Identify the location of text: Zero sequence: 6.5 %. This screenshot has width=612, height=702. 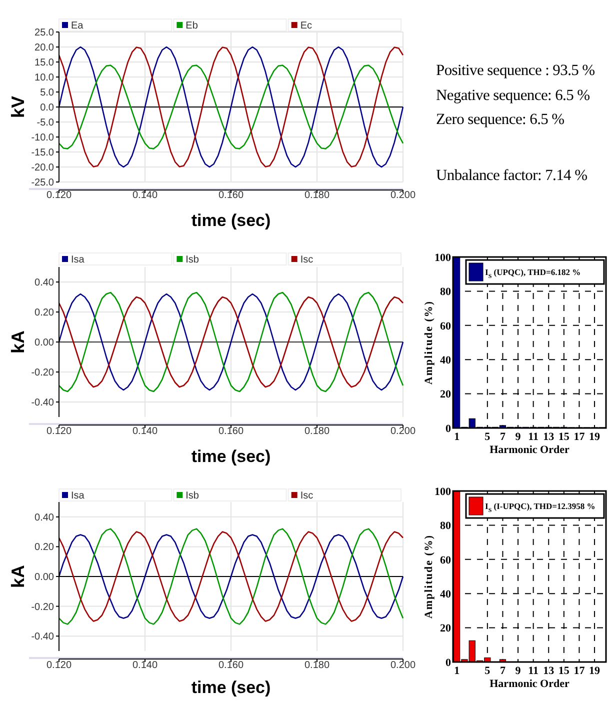
(500, 119).